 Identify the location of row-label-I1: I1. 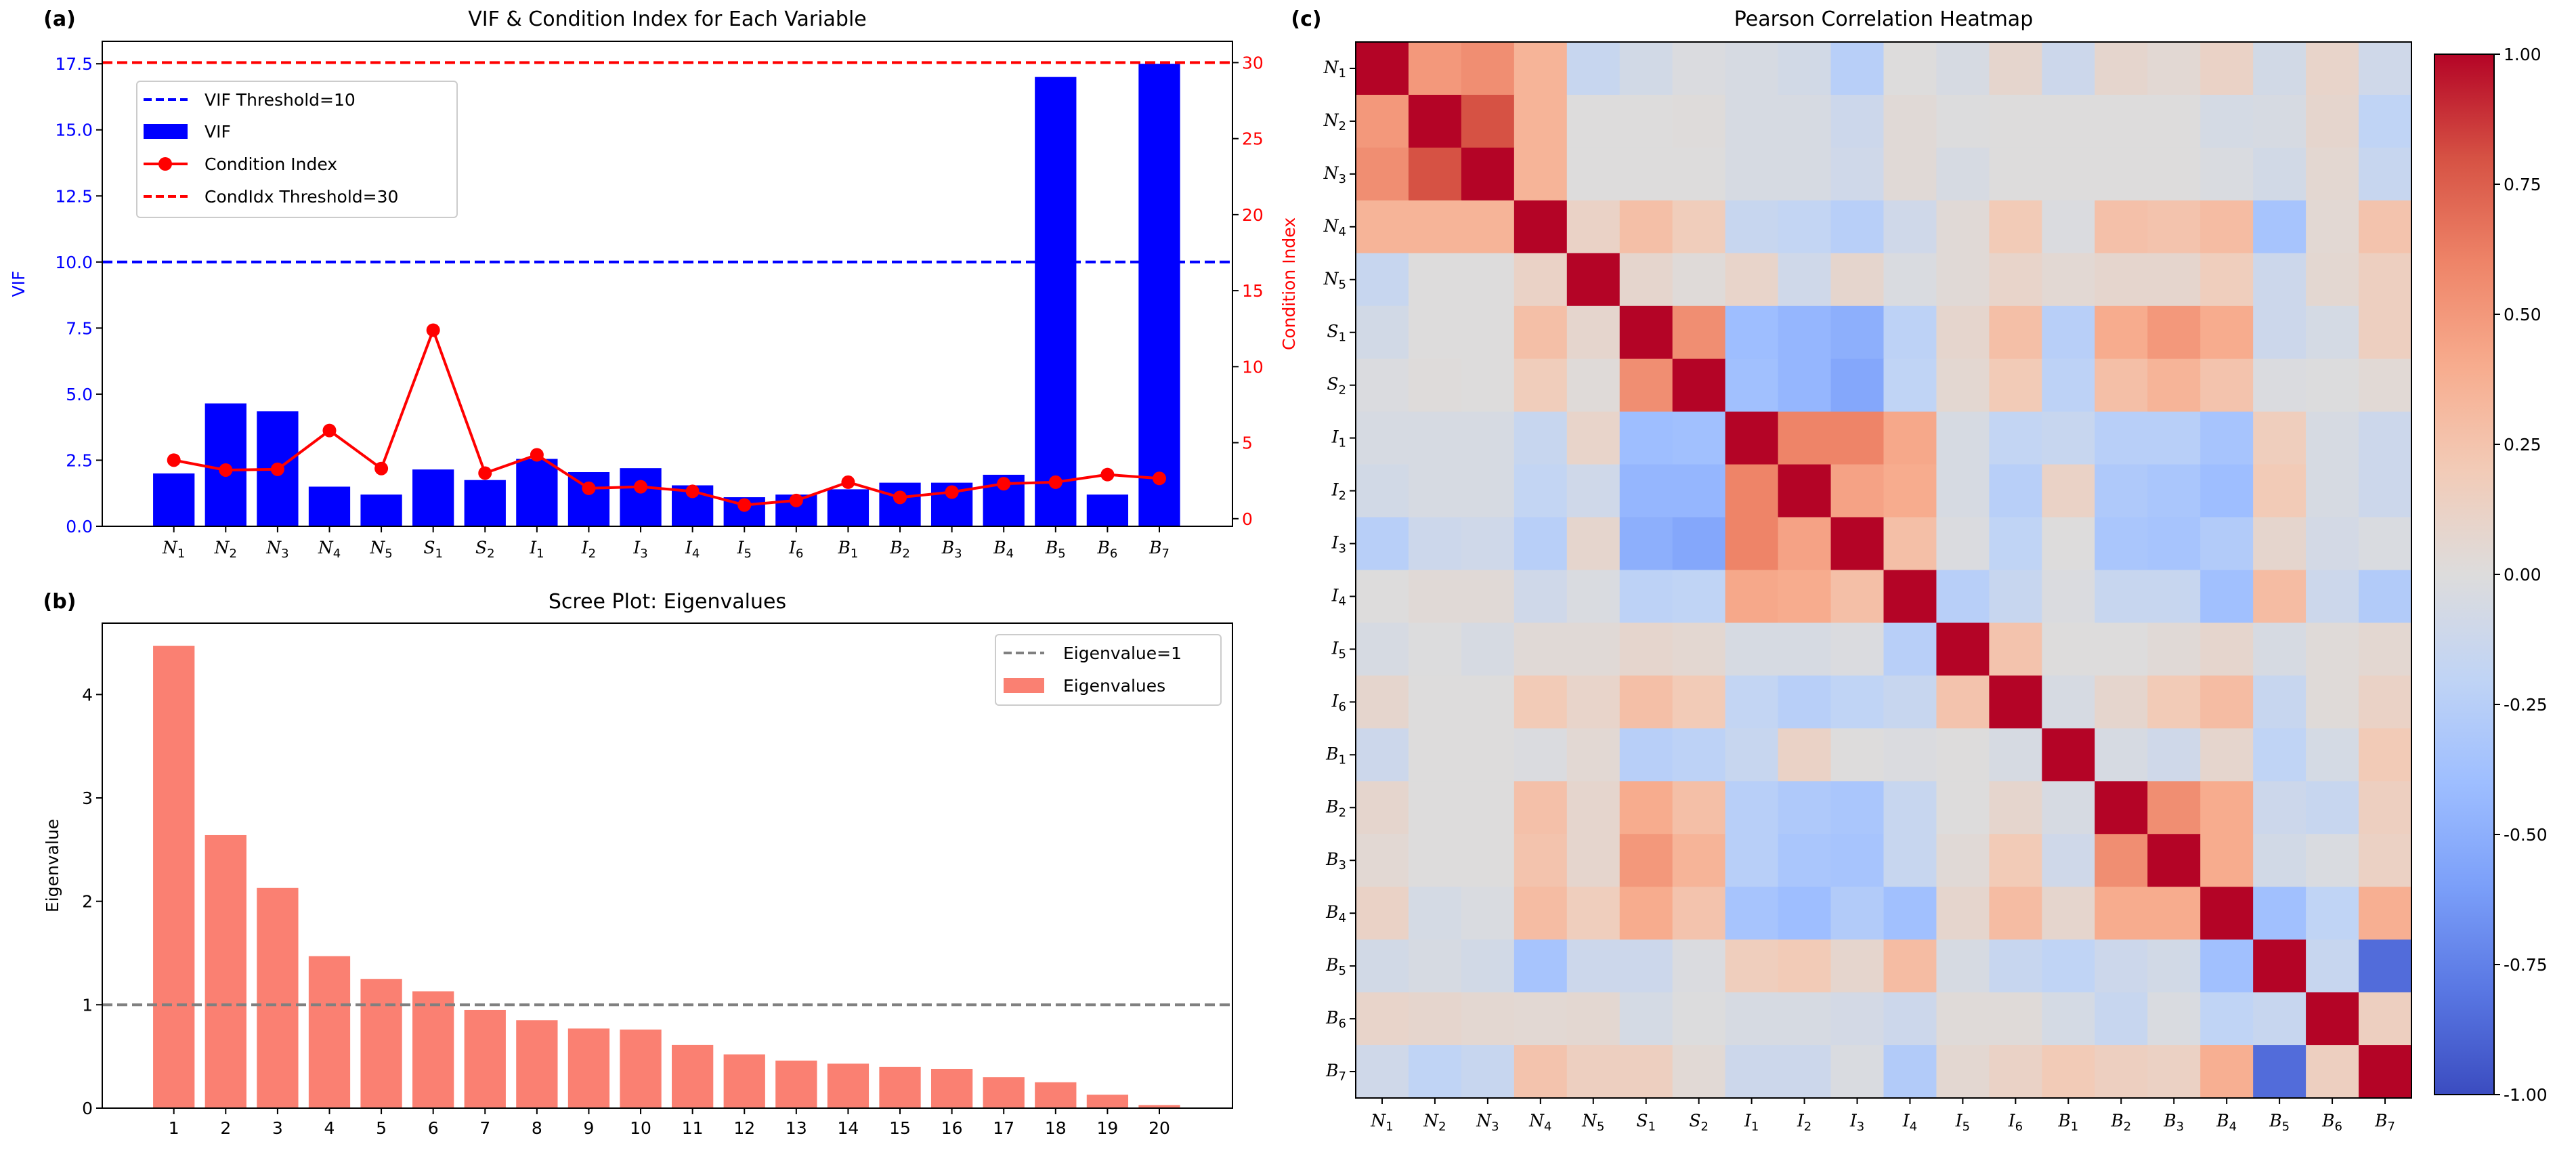
(1338, 438).